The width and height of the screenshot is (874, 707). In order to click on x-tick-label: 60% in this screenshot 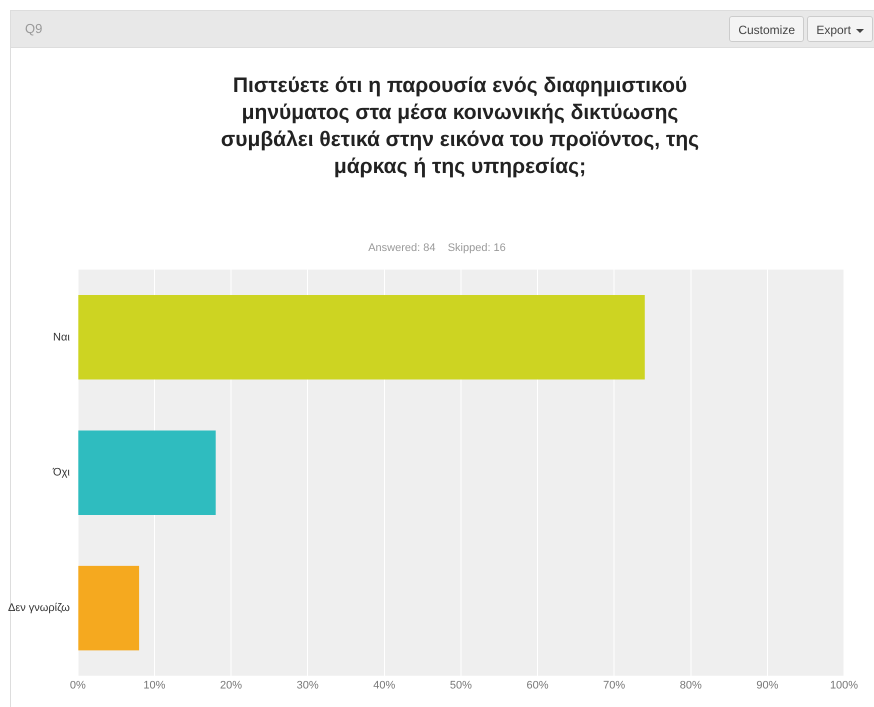, I will do `click(537, 685)`.